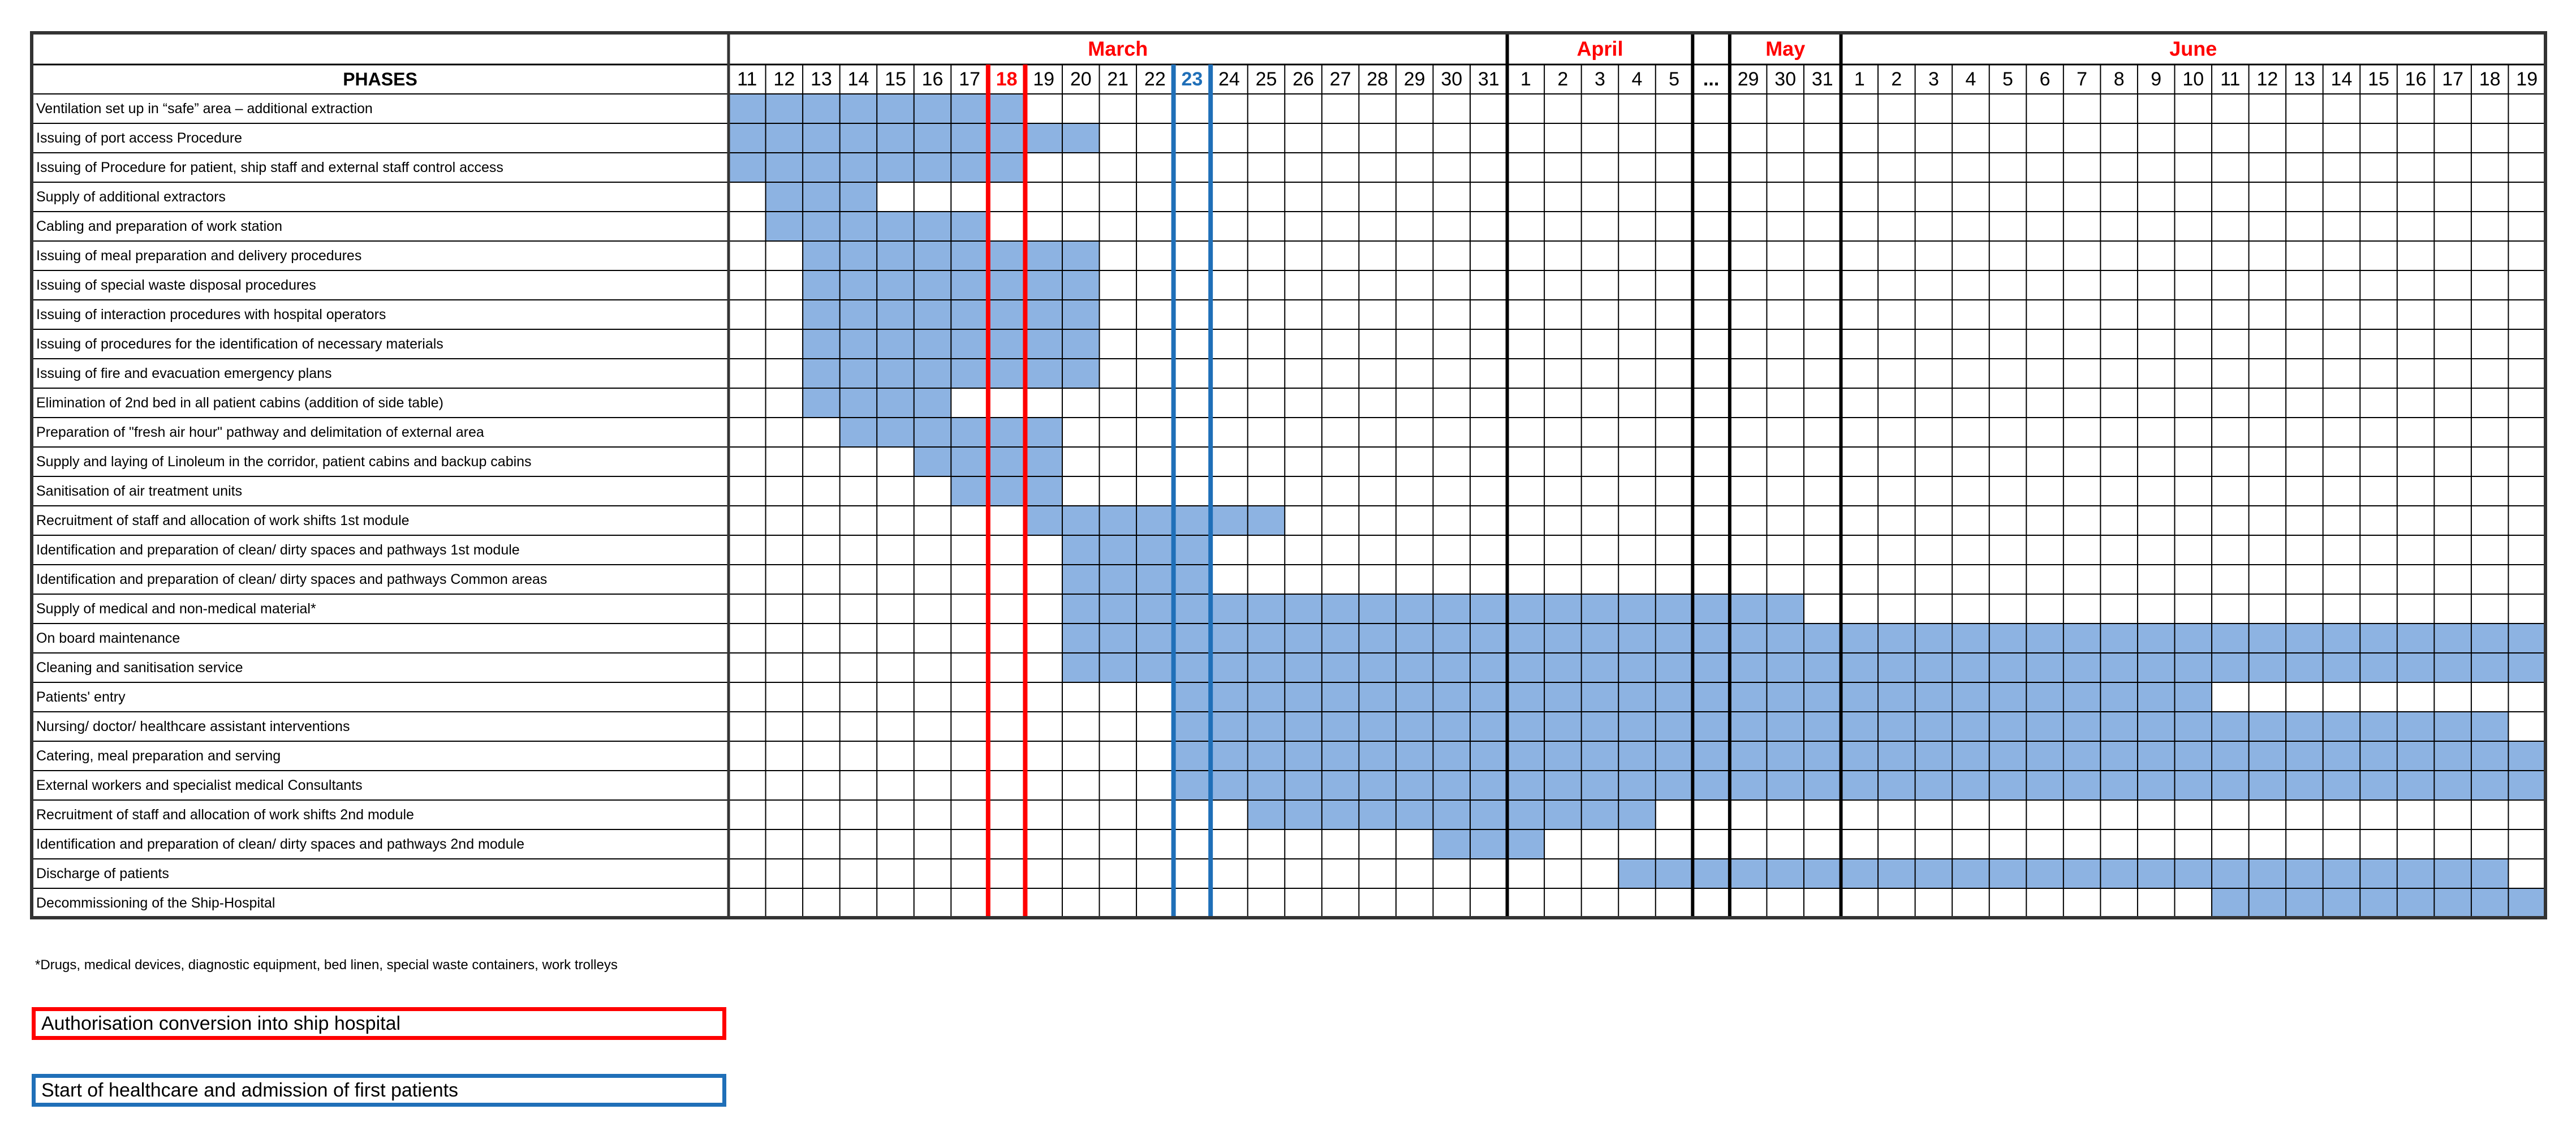 This screenshot has height=1135, width=2576. Describe the element at coordinates (1081, 79) in the screenshot. I see `day-label: 20` at that location.